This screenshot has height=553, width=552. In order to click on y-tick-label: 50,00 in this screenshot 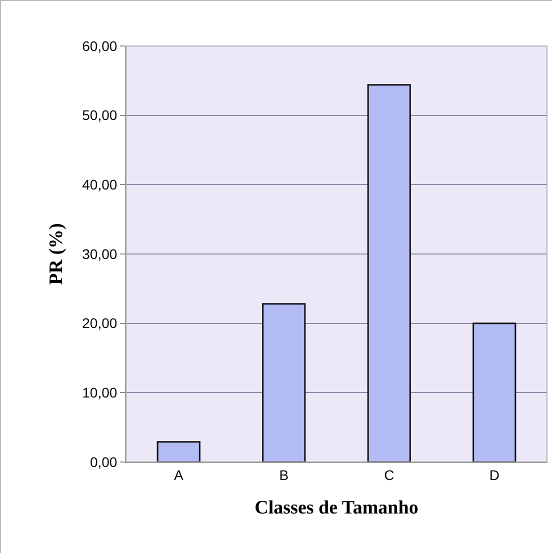, I will do `click(100, 115)`.